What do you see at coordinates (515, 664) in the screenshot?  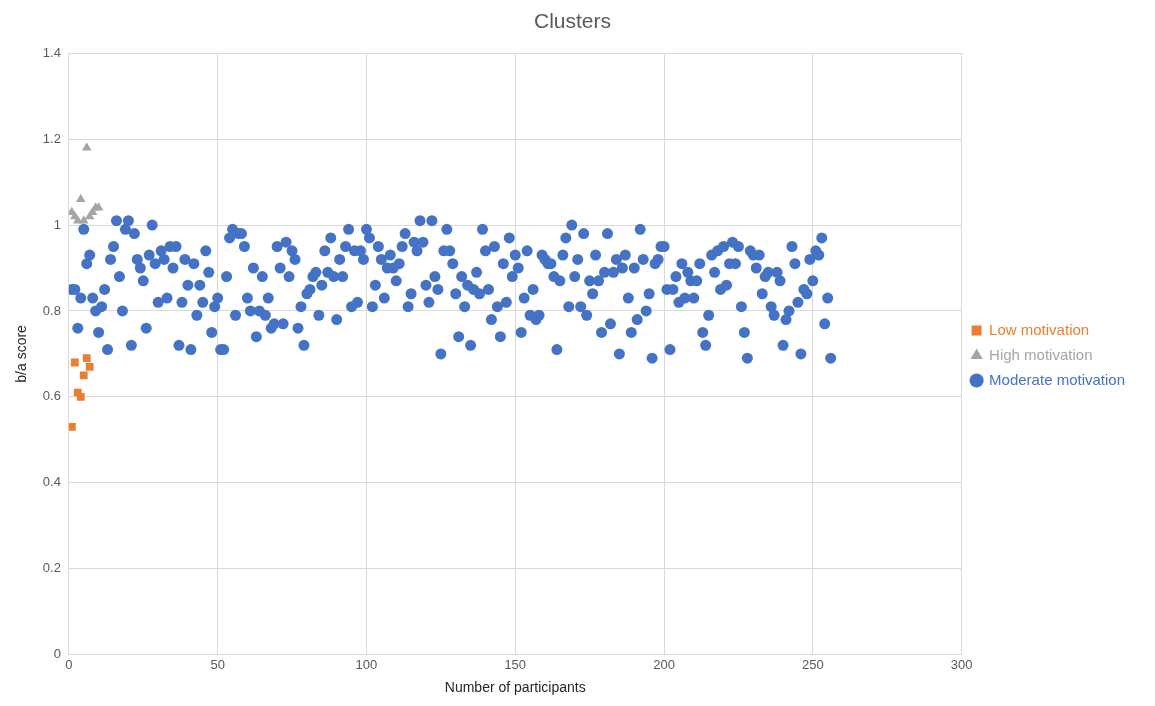 I see `x-tick-label: 150` at bounding box center [515, 664].